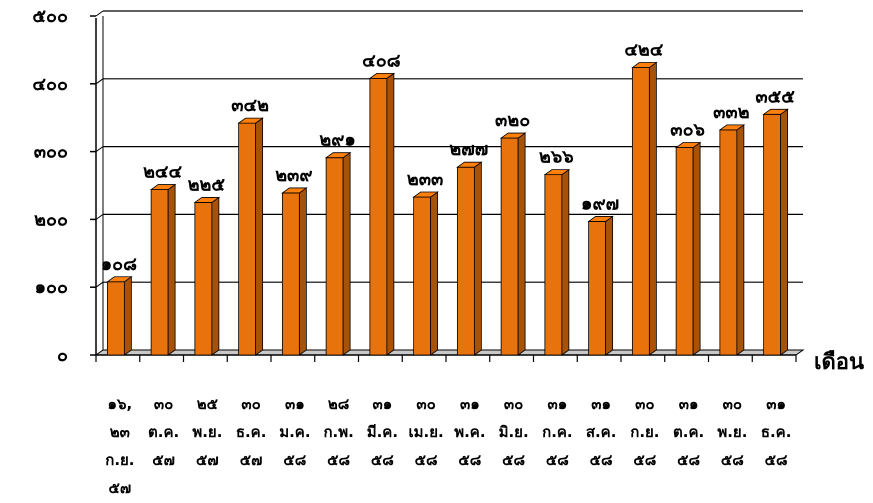 The image size is (873, 503). I want to click on x-tick-label: ๓๑ม.ค. ๕๘, so click(294, 432).